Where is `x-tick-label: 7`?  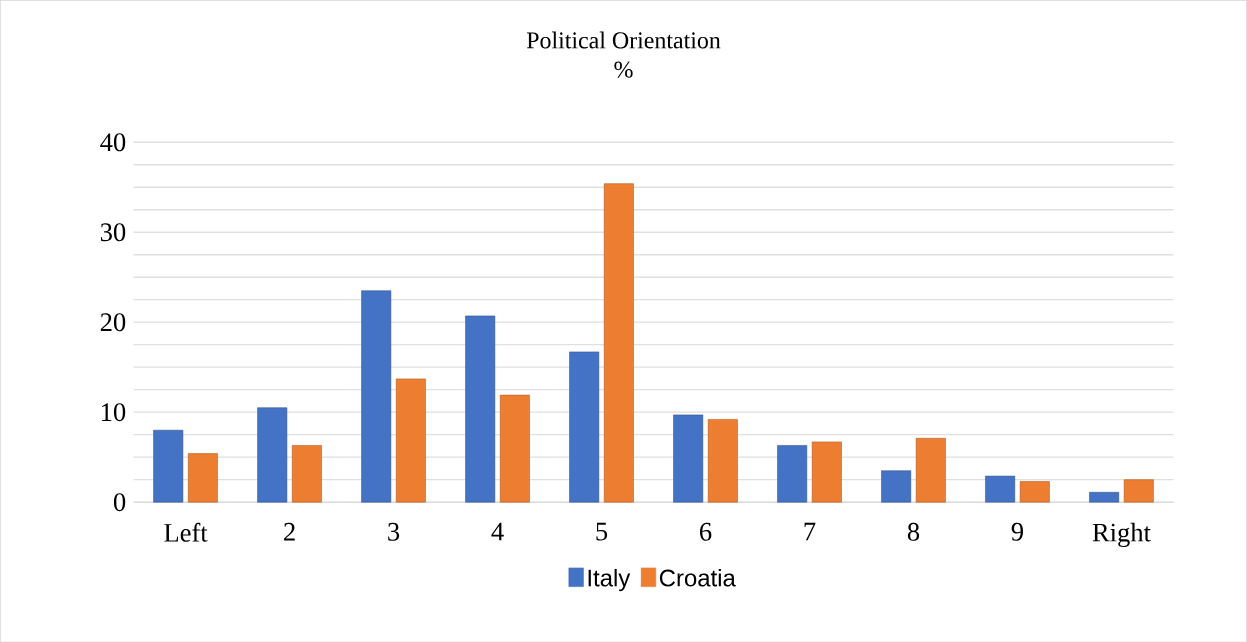 x-tick-label: 7 is located at coordinates (810, 531).